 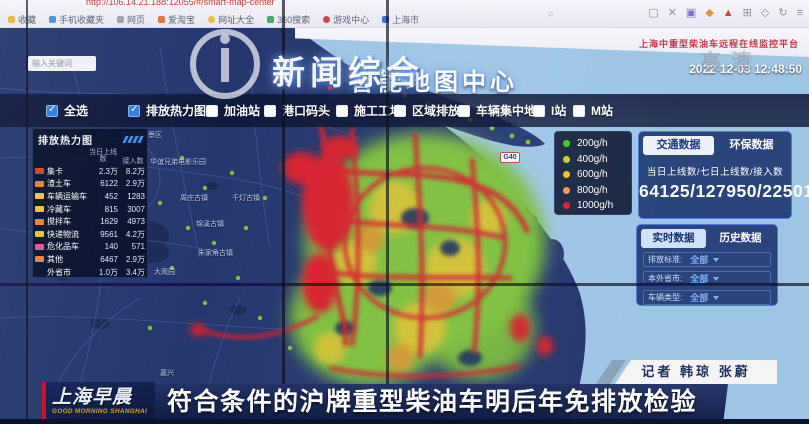 I want to click on flag-icon: ▲, so click(x=728, y=12).